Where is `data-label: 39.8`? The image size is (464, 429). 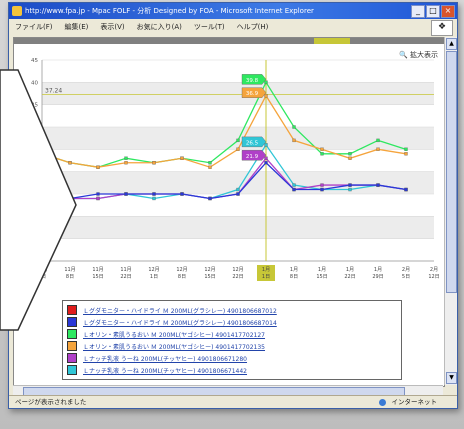
data-label: 39.8 is located at coordinates (252, 81).